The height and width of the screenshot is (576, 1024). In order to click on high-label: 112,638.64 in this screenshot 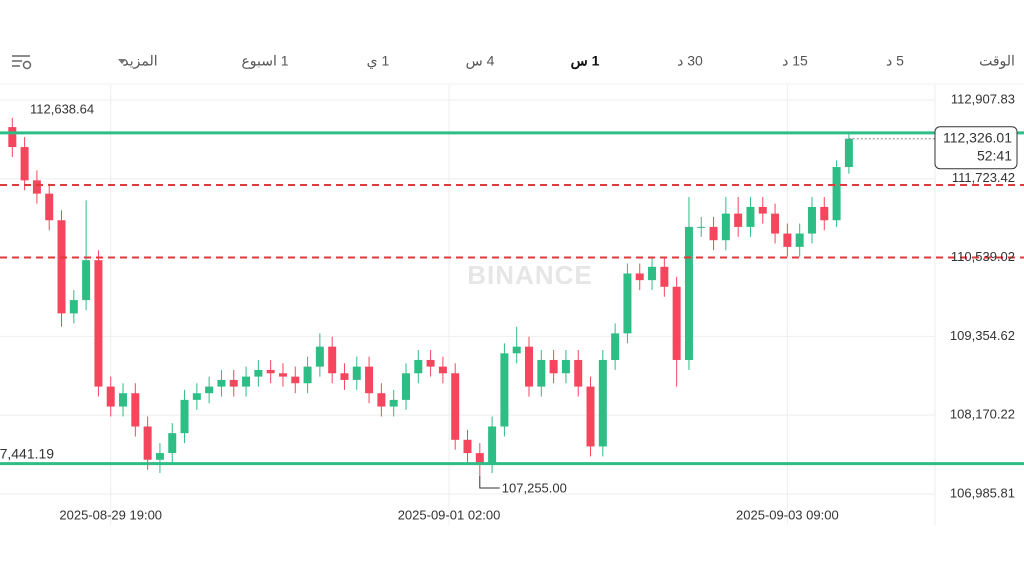, I will do `click(62, 108)`.